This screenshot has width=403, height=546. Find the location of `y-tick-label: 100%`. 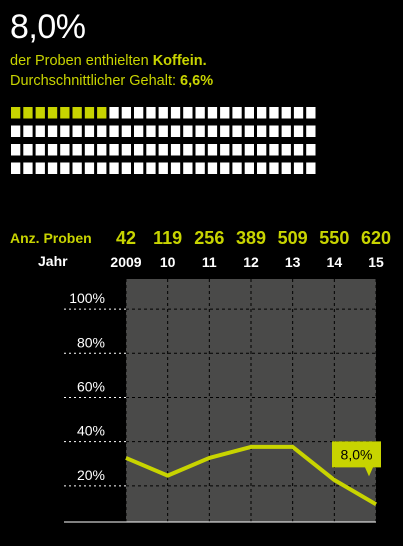

y-tick-label: 100% is located at coordinates (87, 298).